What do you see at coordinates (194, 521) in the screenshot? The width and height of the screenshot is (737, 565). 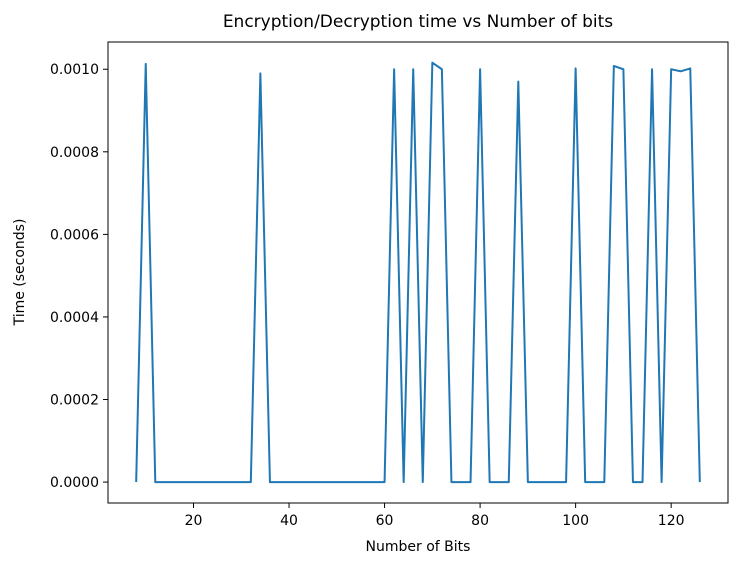 I see `x-tick-label: 20` at bounding box center [194, 521].